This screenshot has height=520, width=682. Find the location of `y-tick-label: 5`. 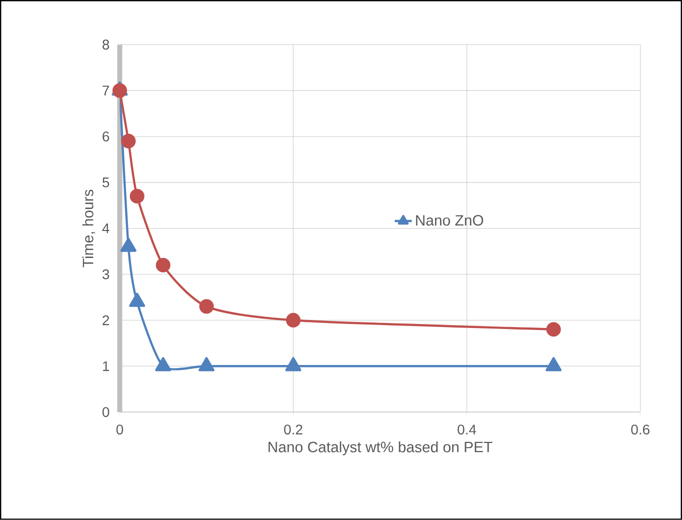

y-tick-label: 5 is located at coordinates (106, 183).